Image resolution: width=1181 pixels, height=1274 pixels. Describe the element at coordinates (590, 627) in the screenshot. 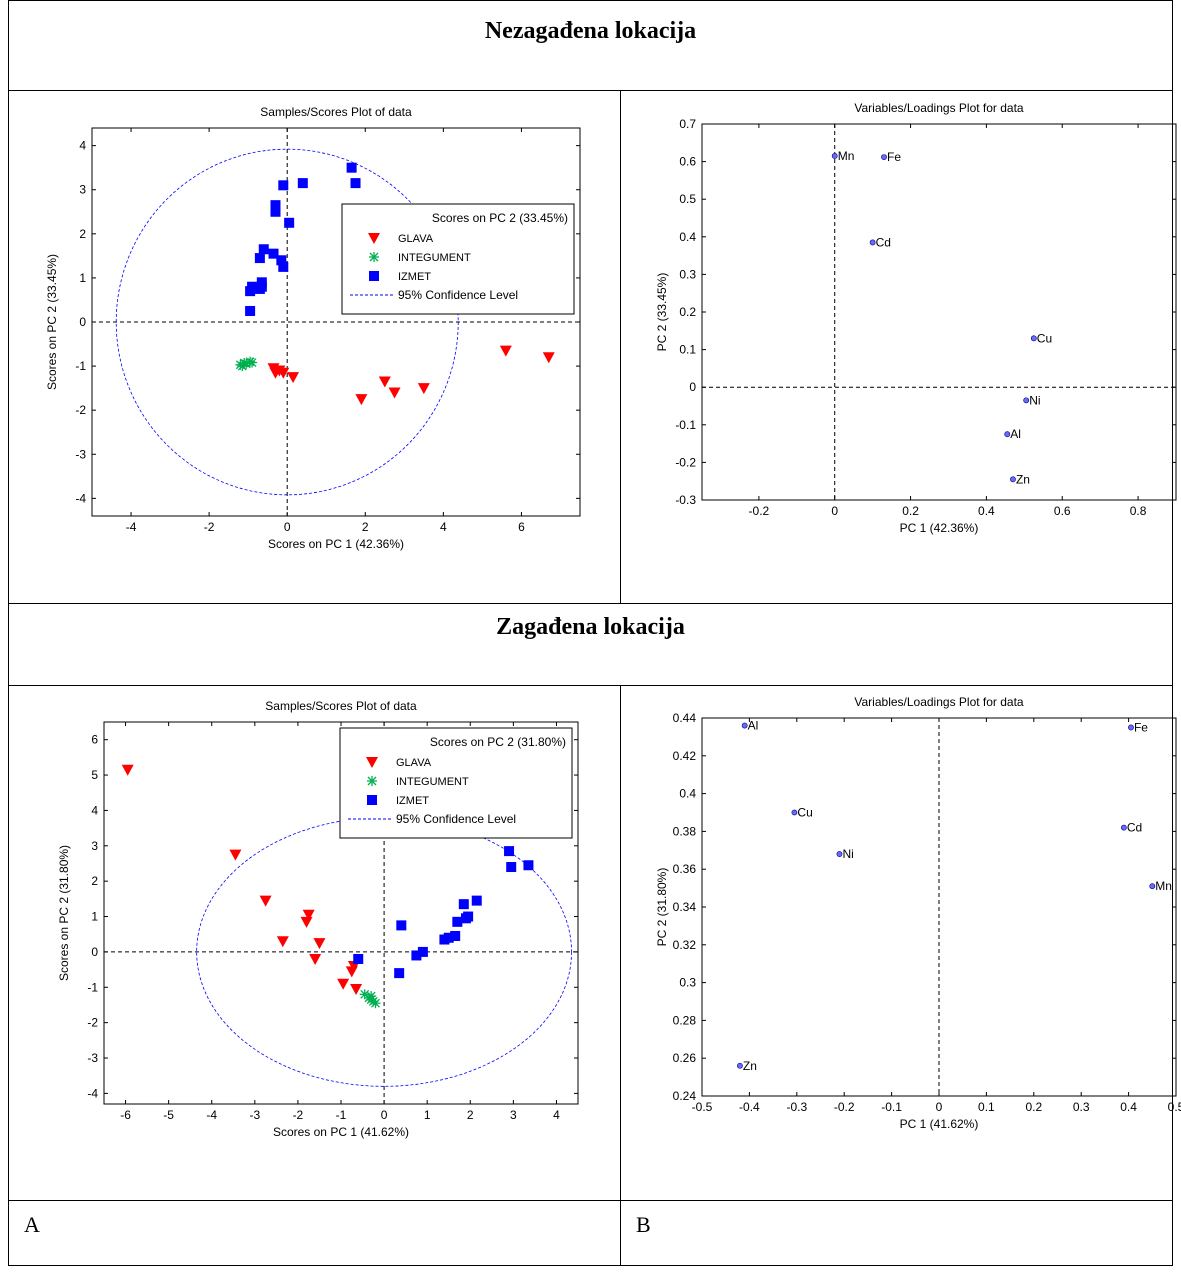

I see `section-title-polluted: Zagađena lokacija` at that location.